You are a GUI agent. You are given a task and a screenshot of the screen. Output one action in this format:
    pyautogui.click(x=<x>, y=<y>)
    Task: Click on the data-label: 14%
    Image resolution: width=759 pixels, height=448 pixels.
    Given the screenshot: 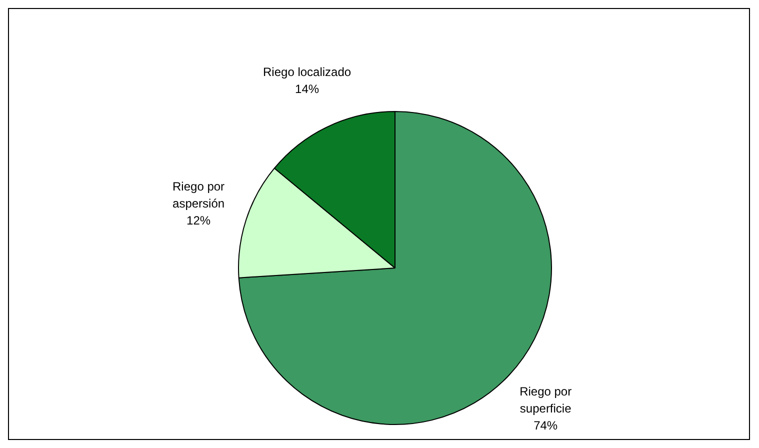 What is the action you would take?
    pyautogui.click(x=307, y=89)
    